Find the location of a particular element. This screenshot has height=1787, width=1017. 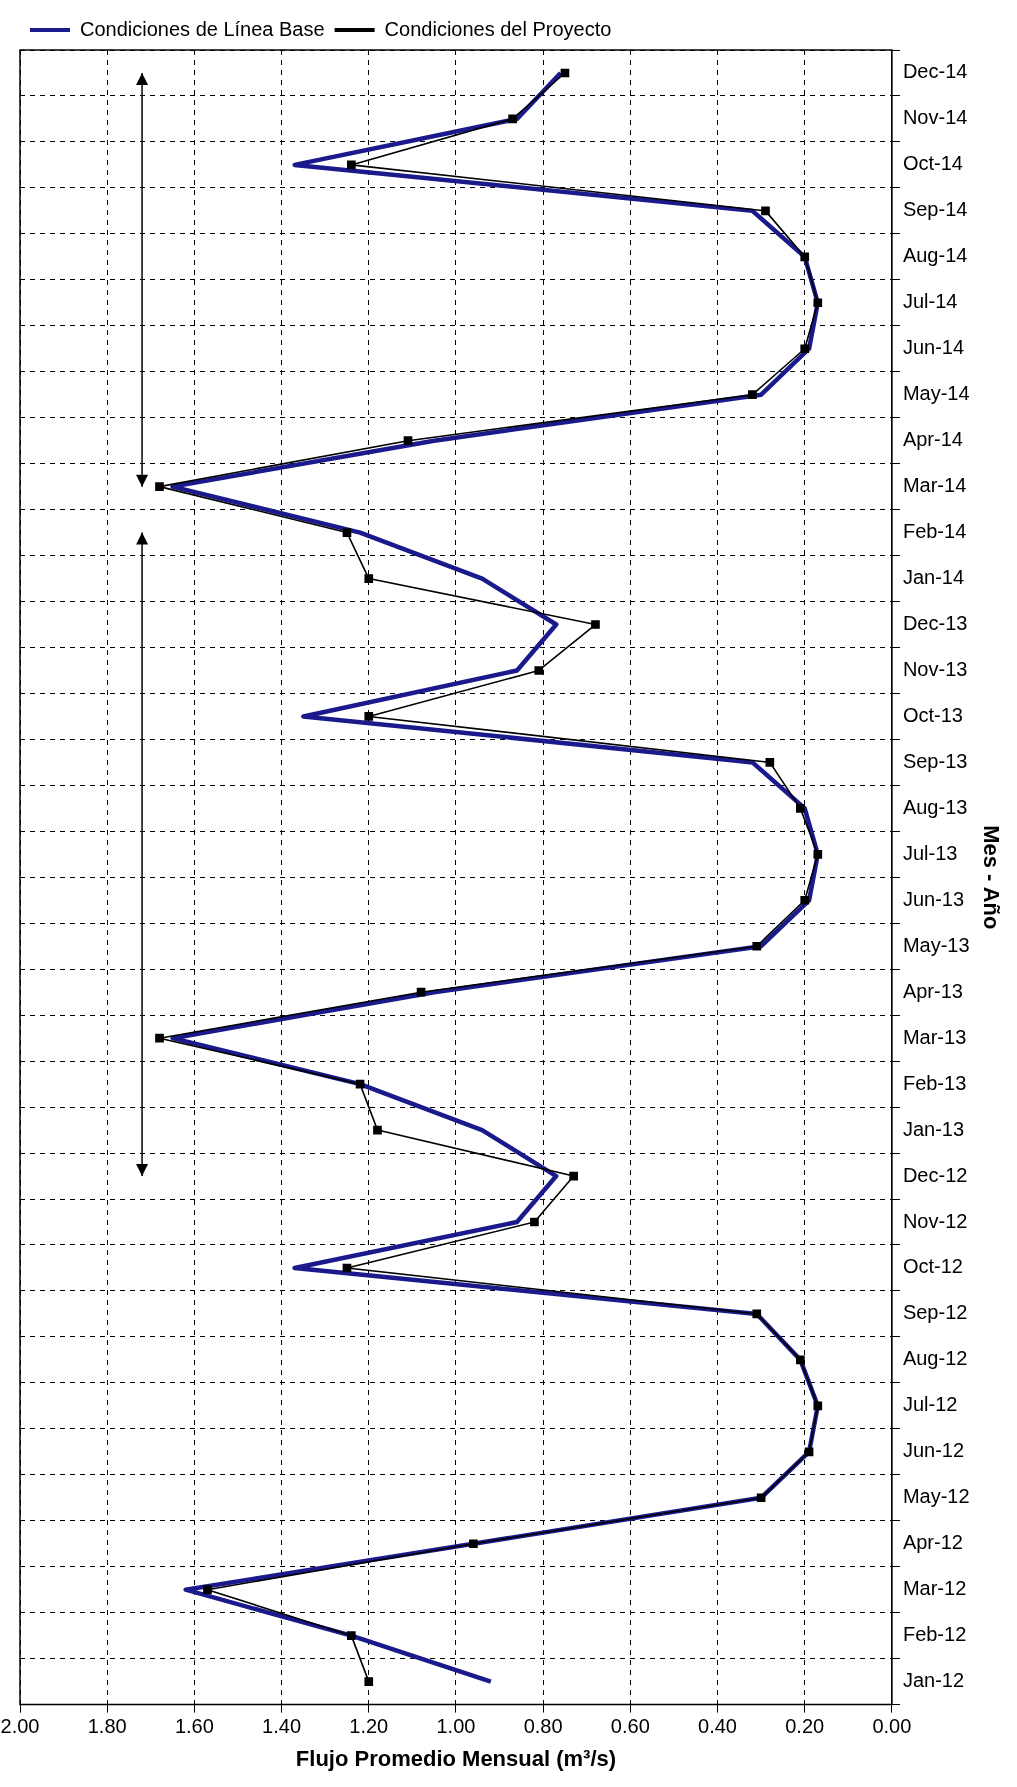

y-tick-label: Mar-13 is located at coordinates (934, 1036).